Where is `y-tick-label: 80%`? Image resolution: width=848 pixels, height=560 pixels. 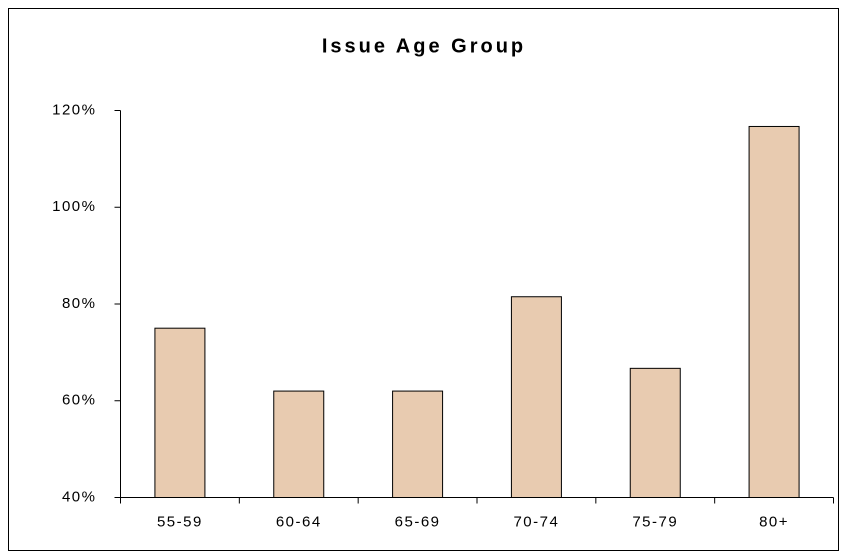
y-tick-label: 80% is located at coordinates (79, 303).